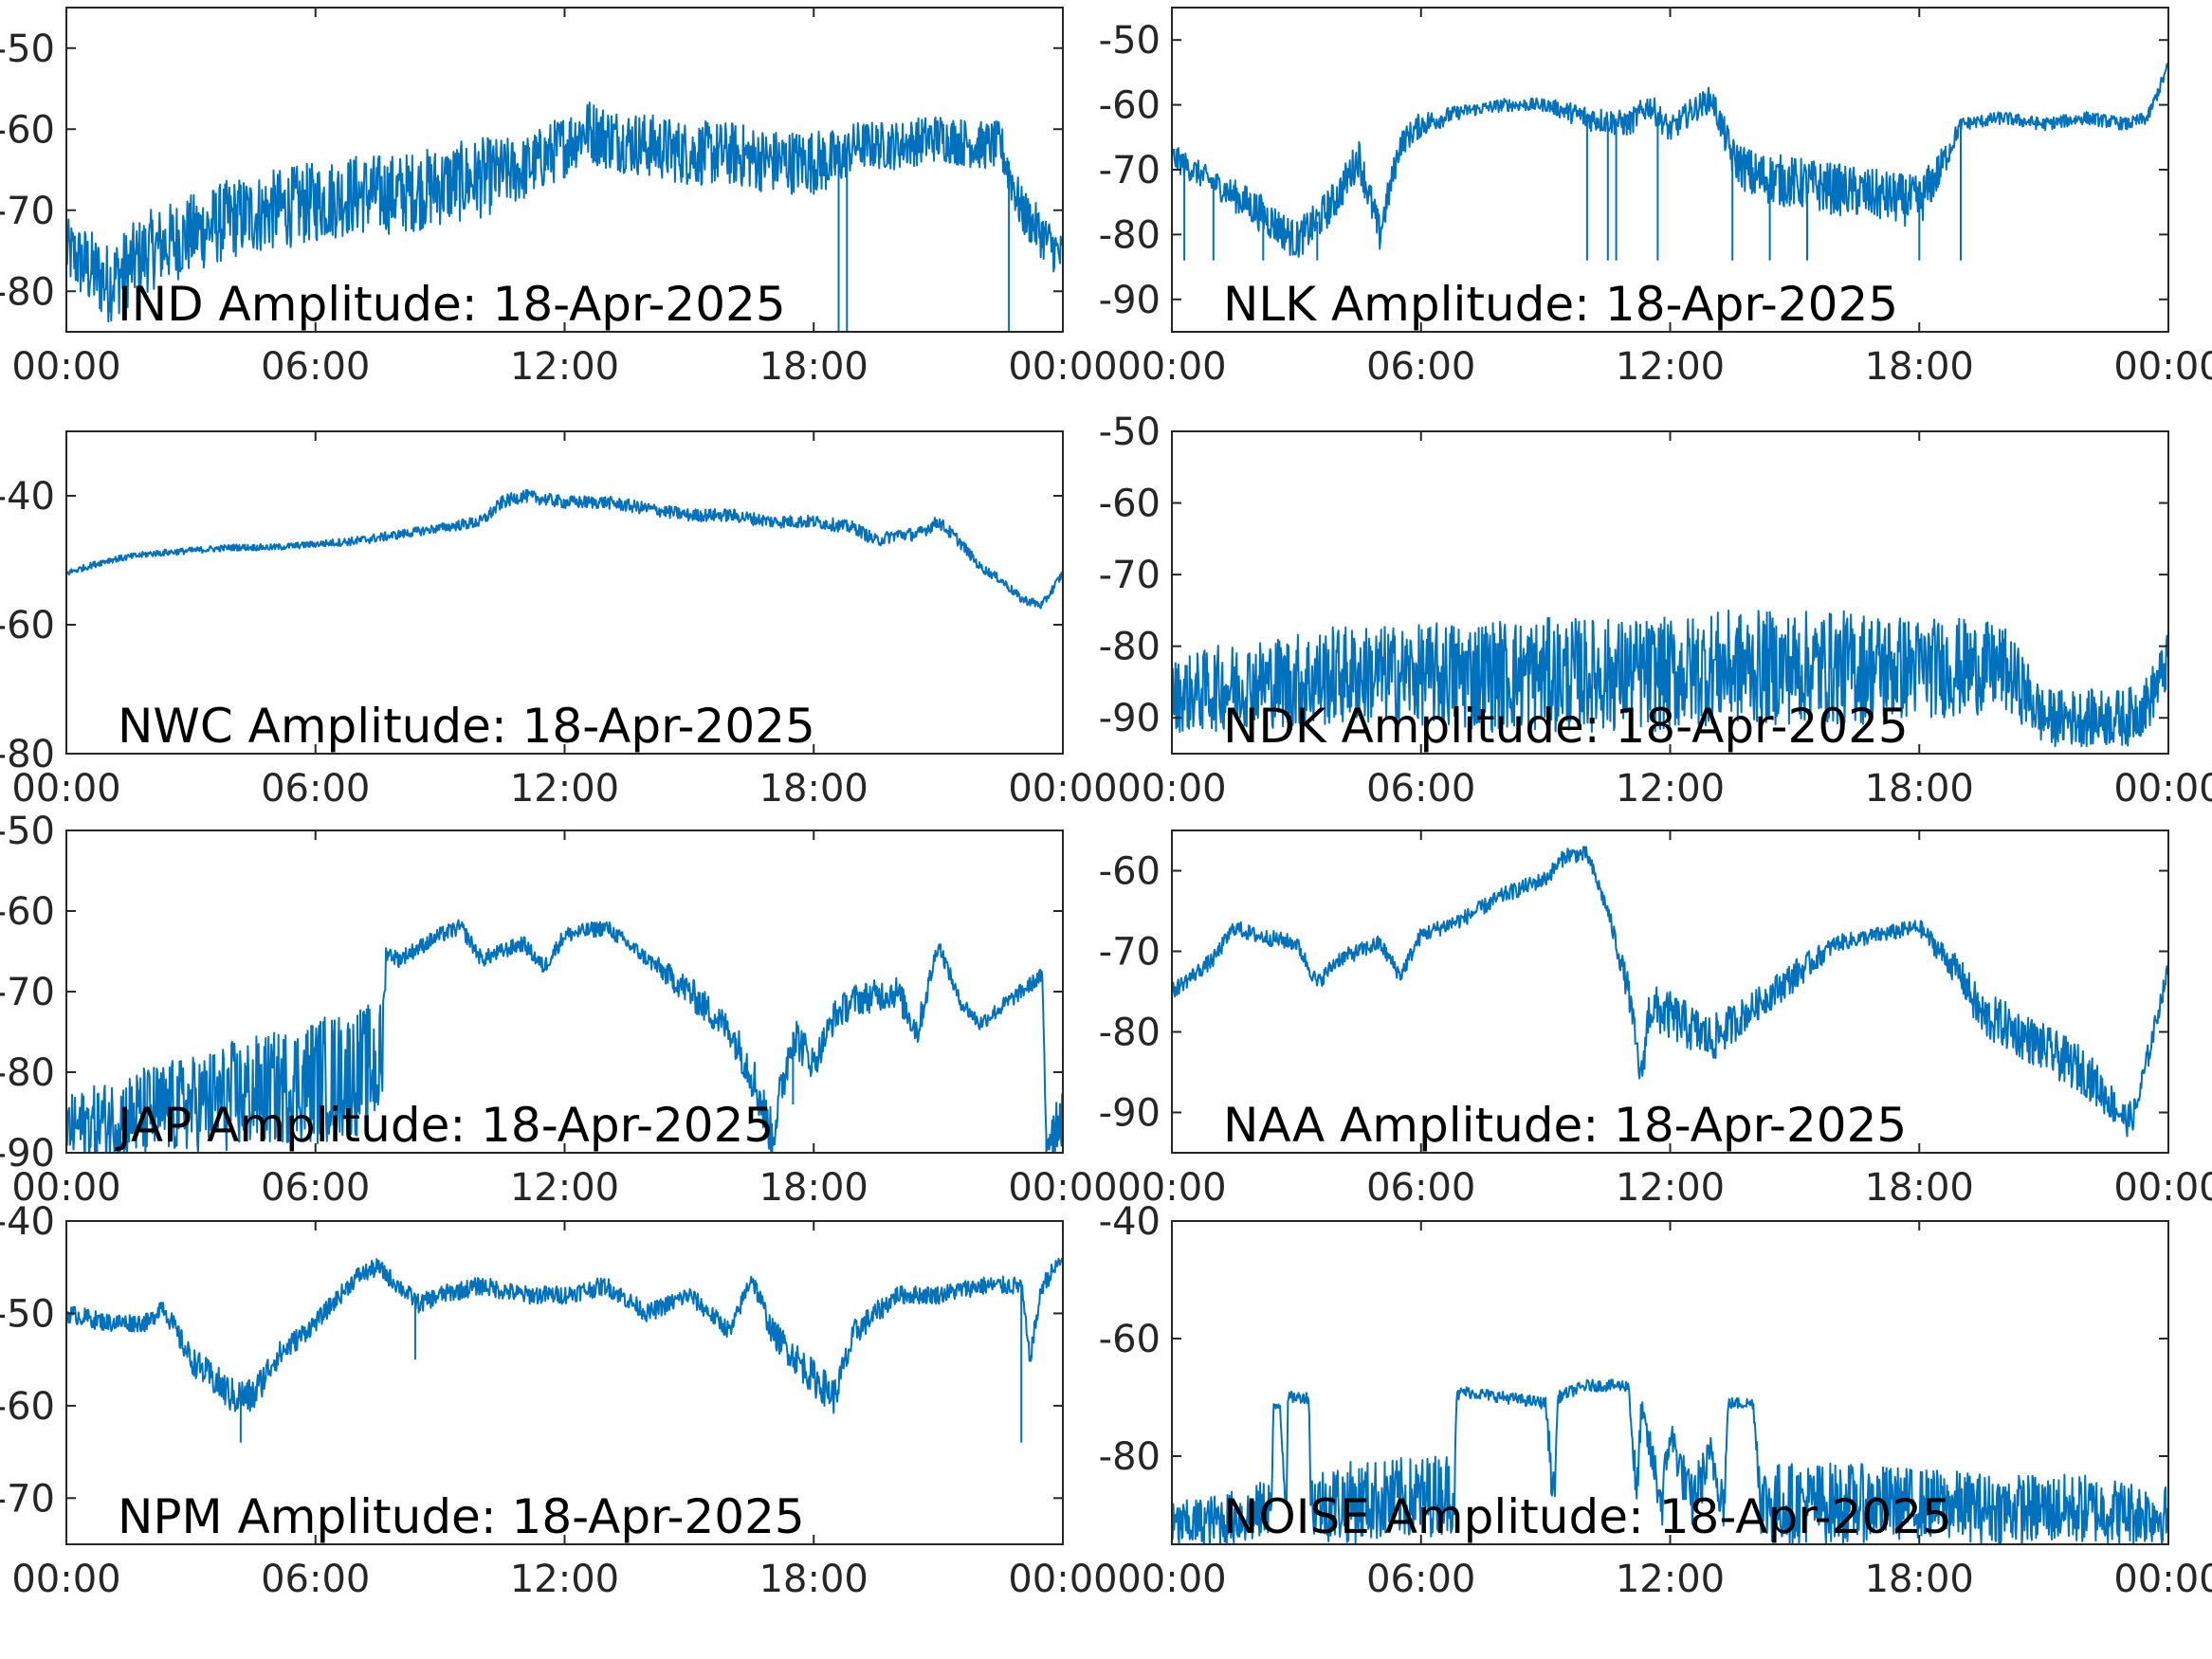 The height and width of the screenshot is (1659, 2212). I want to click on series-line-naa, so click(1670, 992).